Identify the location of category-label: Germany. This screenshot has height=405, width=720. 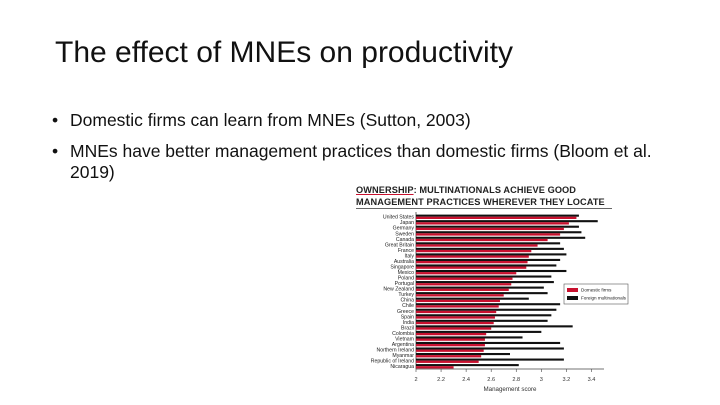
(404, 229).